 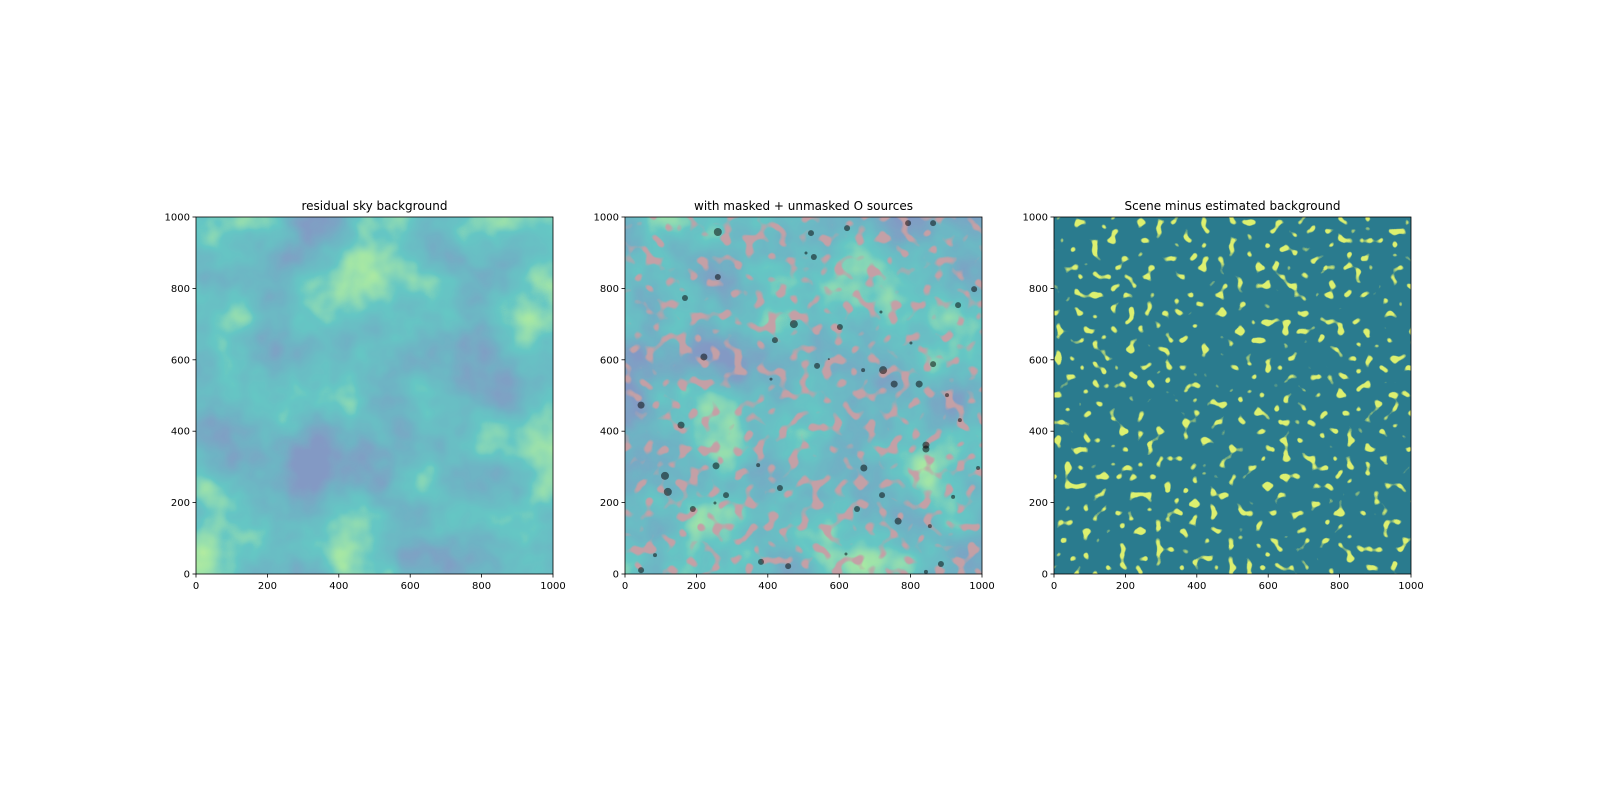 I want to click on panel-title: residual sky background, so click(x=374, y=206).